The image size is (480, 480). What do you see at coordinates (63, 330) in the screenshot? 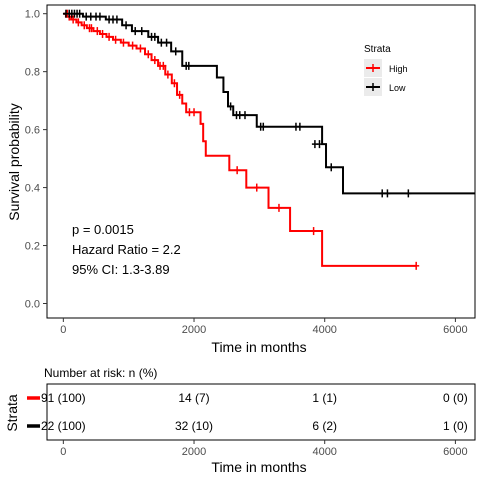
I see `x-tick-label: 0` at bounding box center [63, 330].